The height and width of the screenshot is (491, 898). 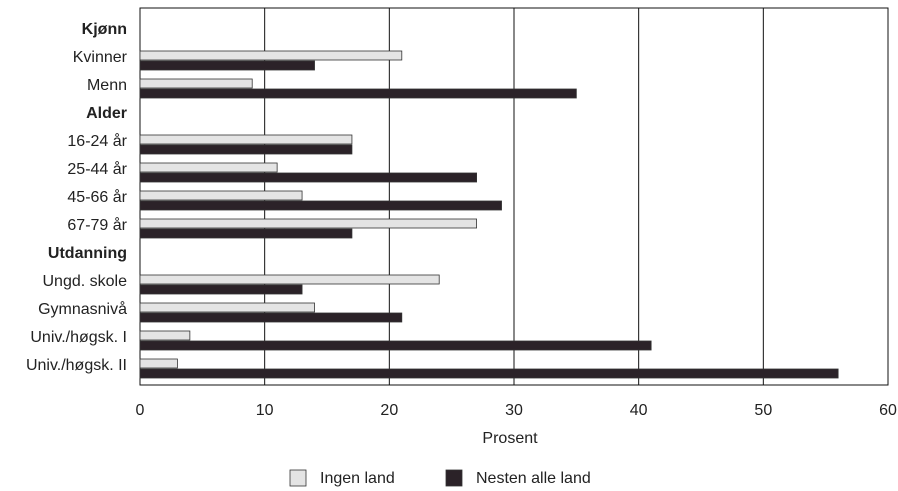 What do you see at coordinates (78, 337) in the screenshot?
I see `y-tick-label: Univ./høgsk. I` at bounding box center [78, 337].